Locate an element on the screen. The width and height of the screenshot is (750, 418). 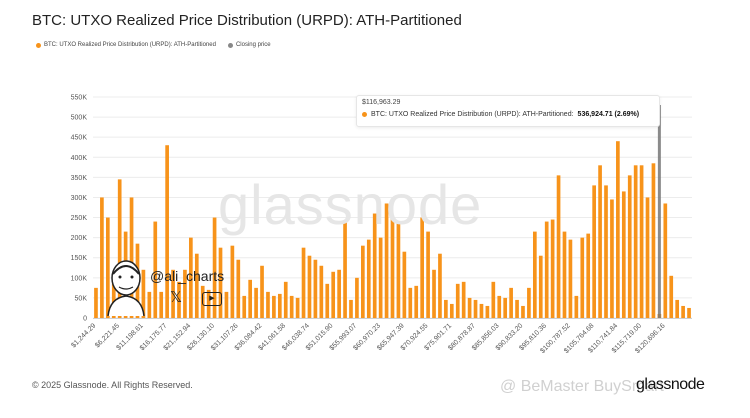
legend-item-closing: Closing price is located at coordinates (249, 45).